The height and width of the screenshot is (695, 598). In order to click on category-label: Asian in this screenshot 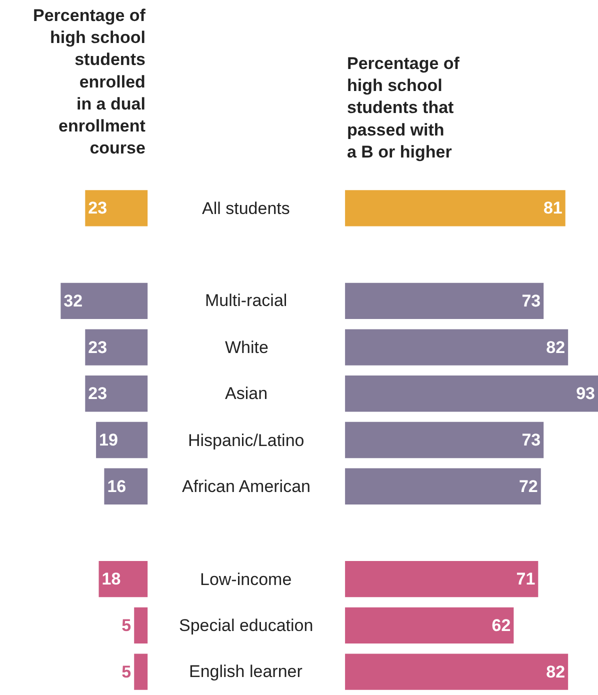, I will do `click(246, 393)`.